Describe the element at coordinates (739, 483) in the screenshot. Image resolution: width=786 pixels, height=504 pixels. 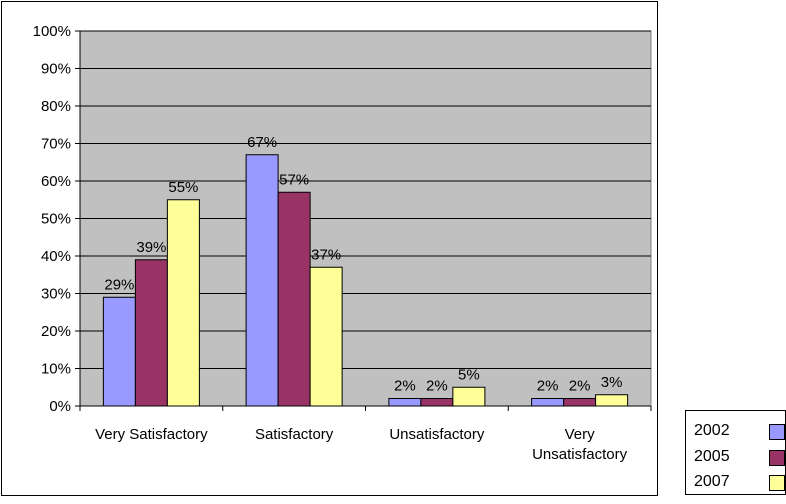
I see `legend-entry-2007: 2007` at that location.